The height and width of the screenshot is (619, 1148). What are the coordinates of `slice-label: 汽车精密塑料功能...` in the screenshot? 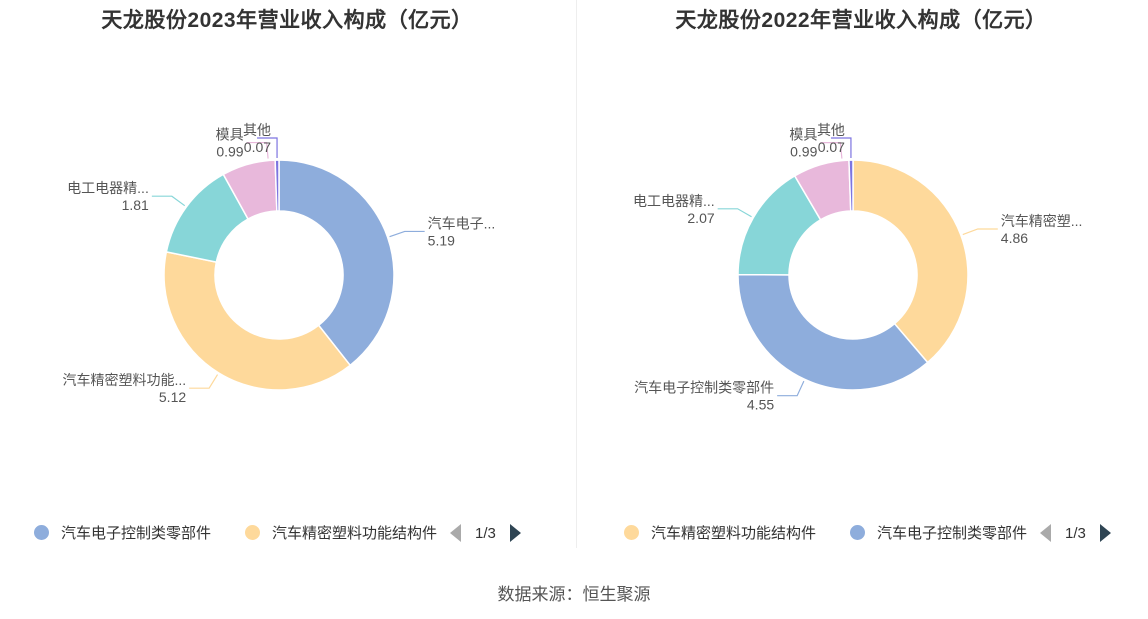 It's located at (124, 380).